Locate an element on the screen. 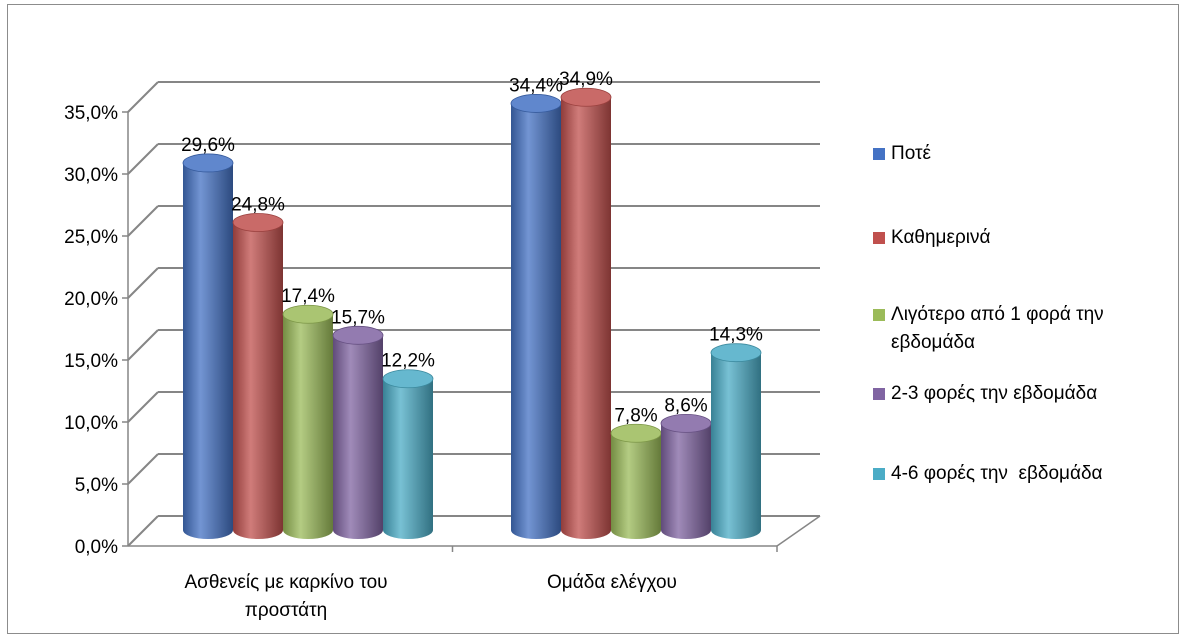 Image resolution: width=1188 pixels, height=641 pixels. x-category-label: Ομάδα ελέγχου is located at coordinates (612, 582).